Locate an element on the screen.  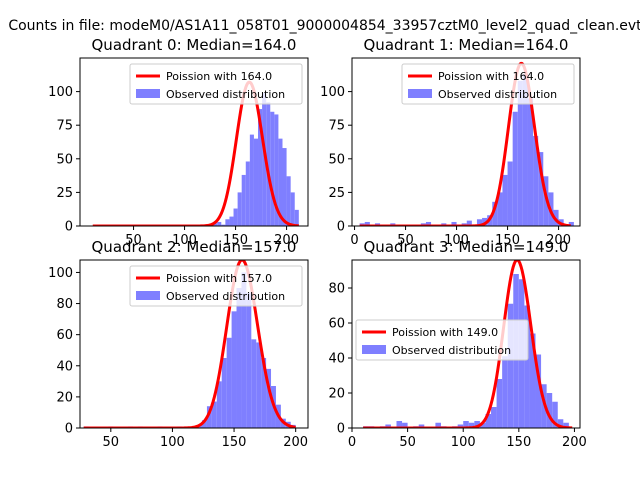
subplot-title: Quadrant 2: Median=157.0 is located at coordinates (194, 247).